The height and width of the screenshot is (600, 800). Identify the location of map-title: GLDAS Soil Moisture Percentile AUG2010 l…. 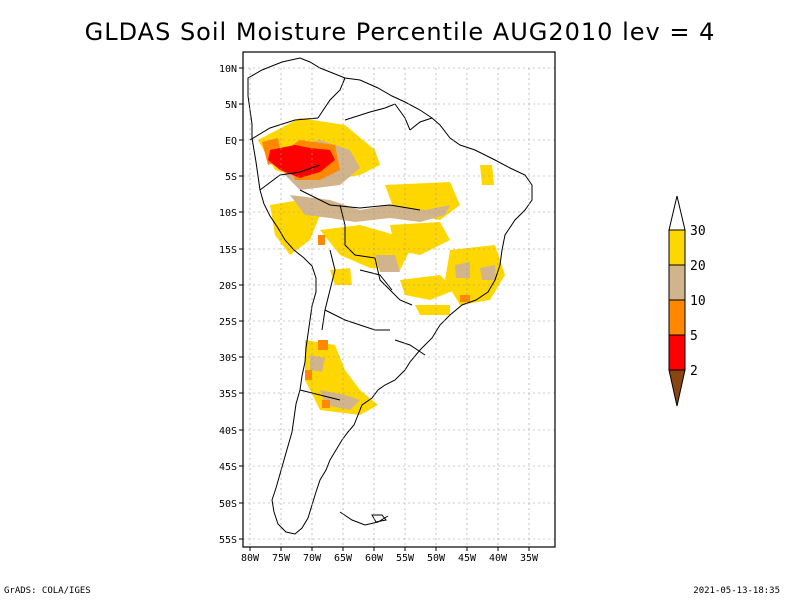
(400, 32).